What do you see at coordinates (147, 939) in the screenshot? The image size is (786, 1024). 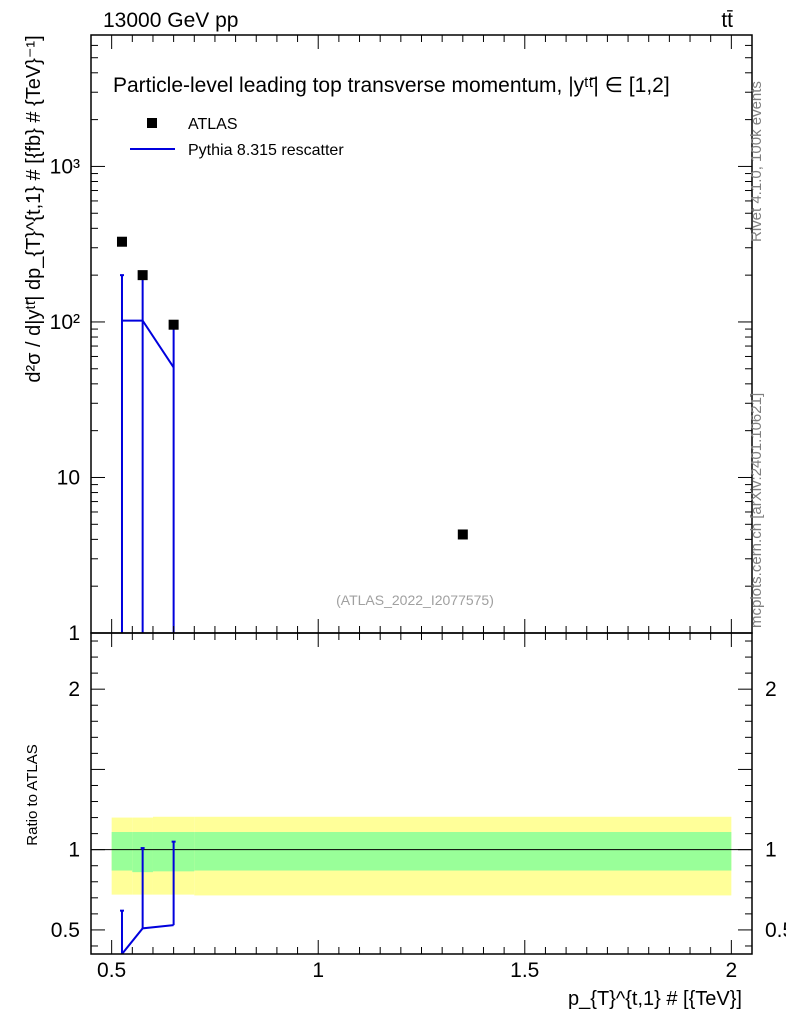 I see `ratio-mc-line` at bounding box center [147, 939].